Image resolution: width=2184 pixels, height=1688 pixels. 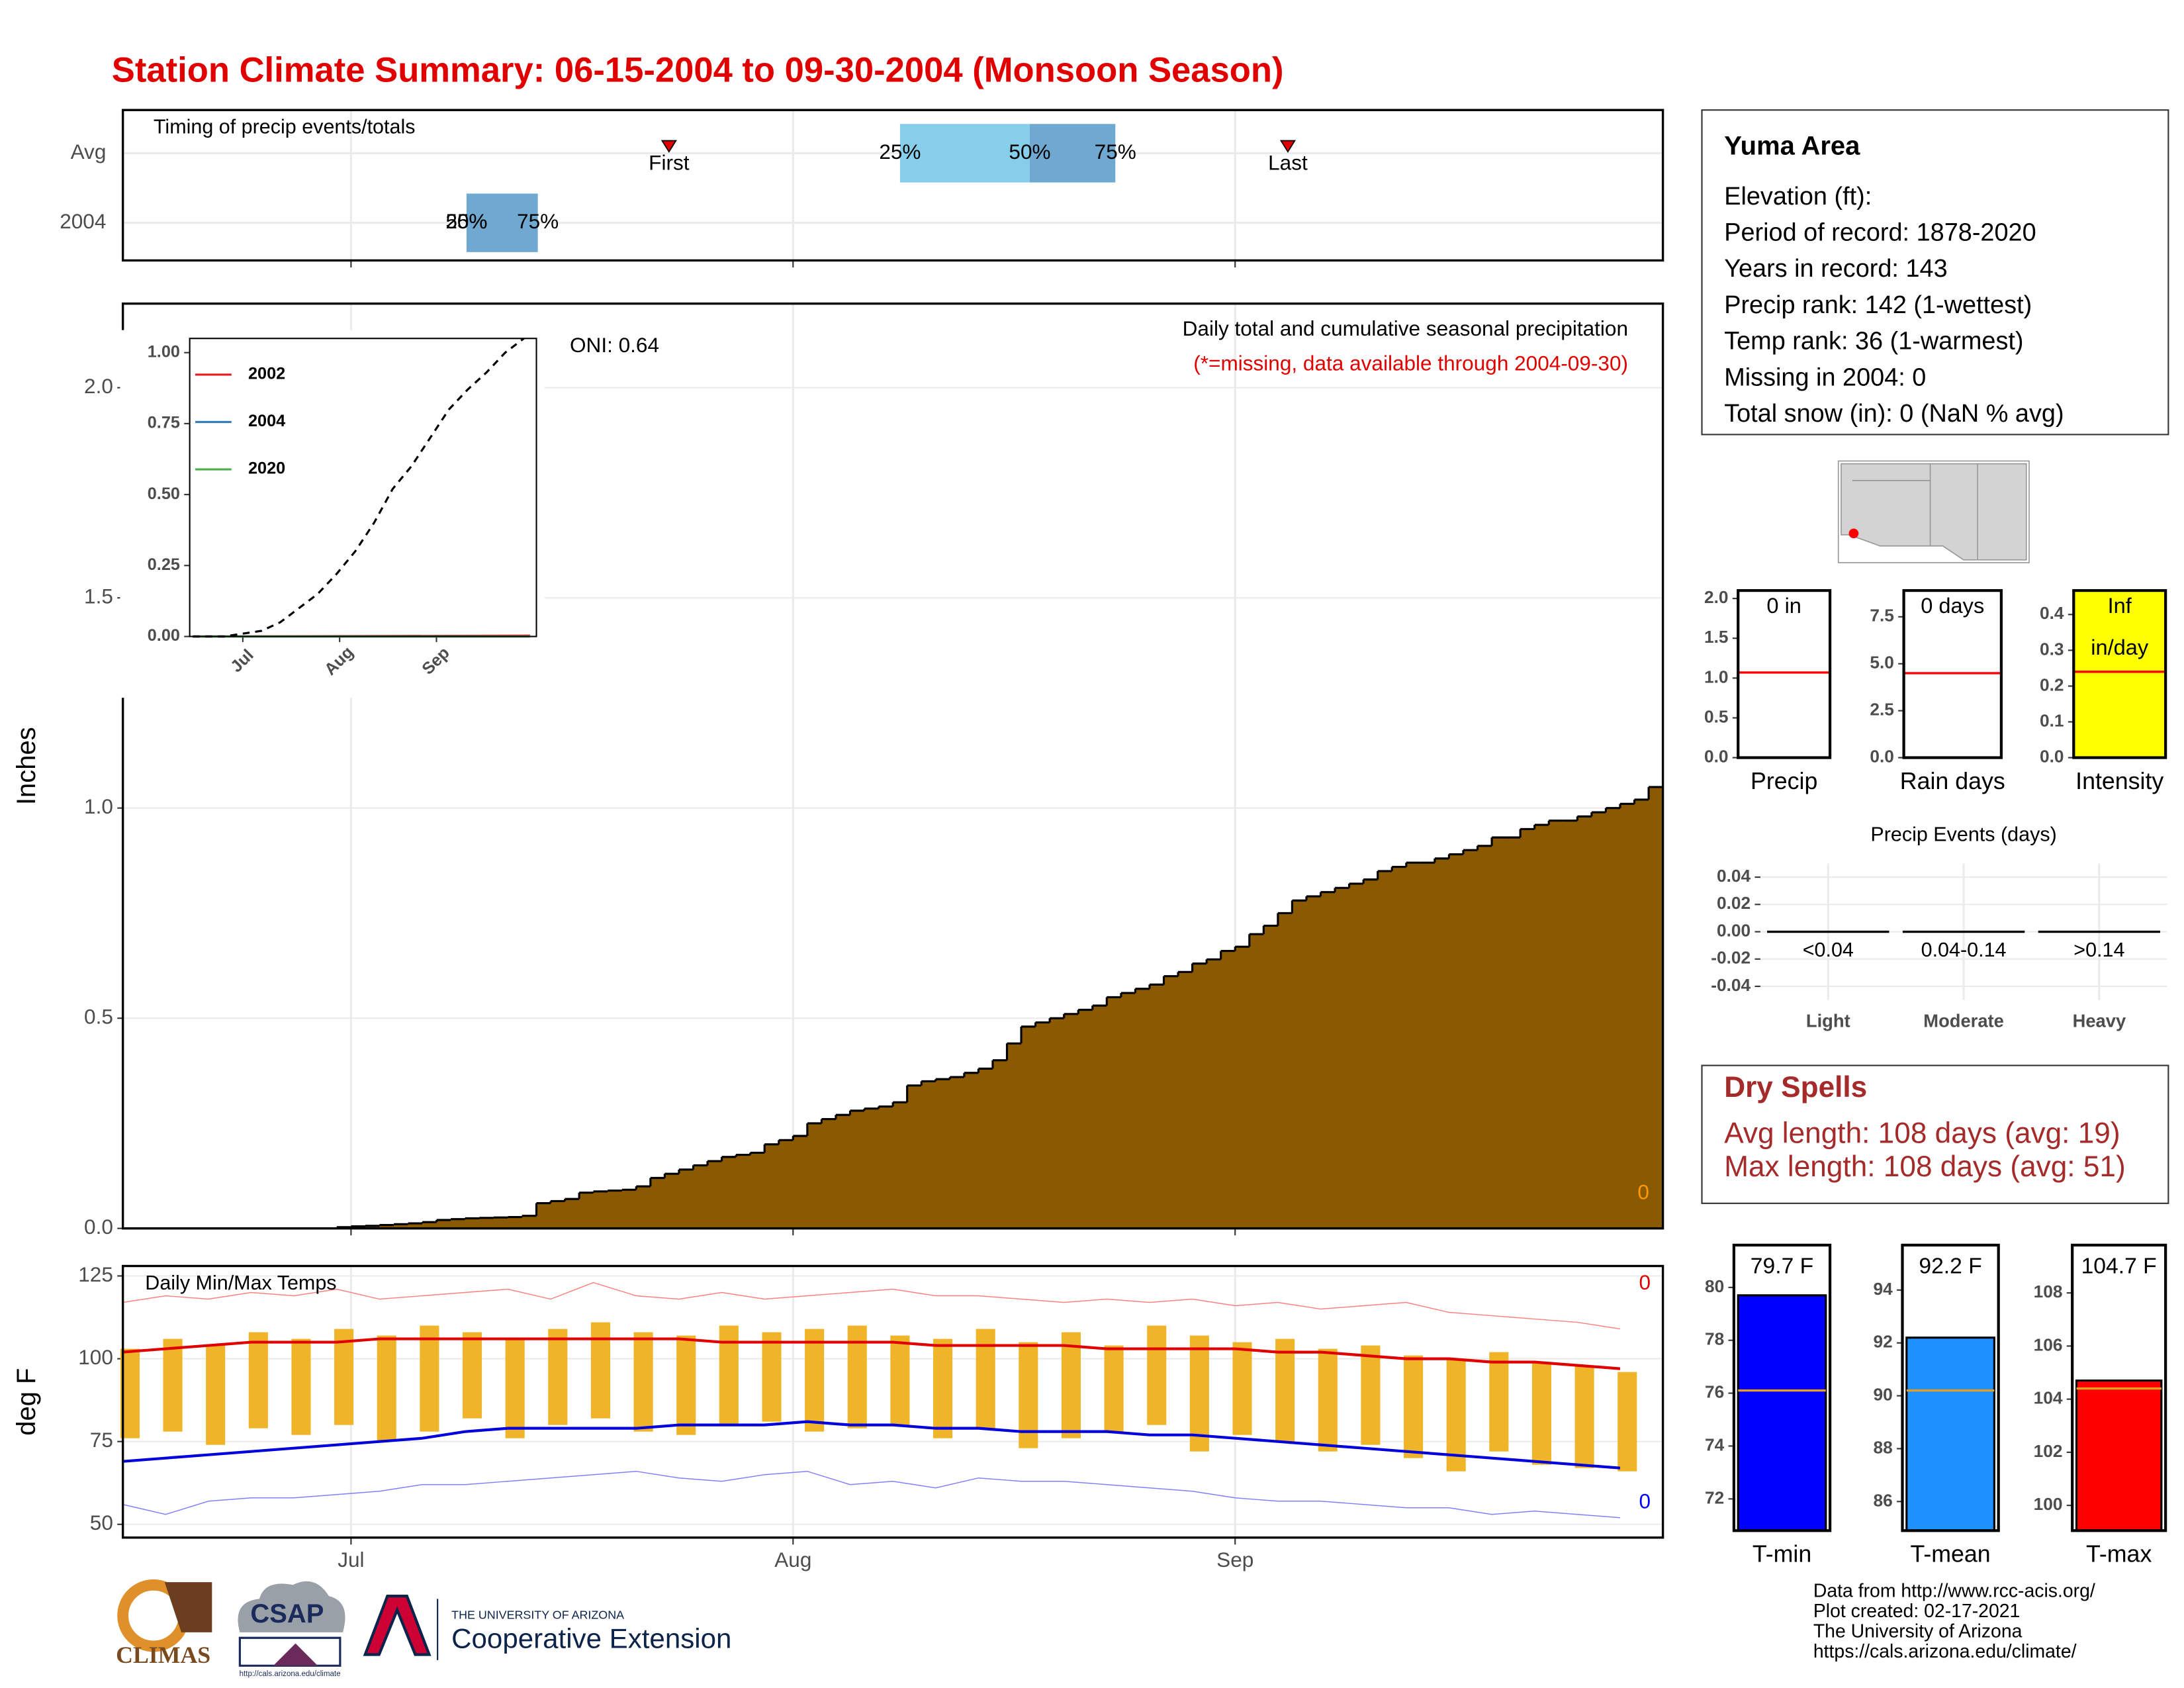 What do you see at coordinates (1829, 950) in the screenshot?
I see `bin-label: <0.04` at bounding box center [1829, 950].